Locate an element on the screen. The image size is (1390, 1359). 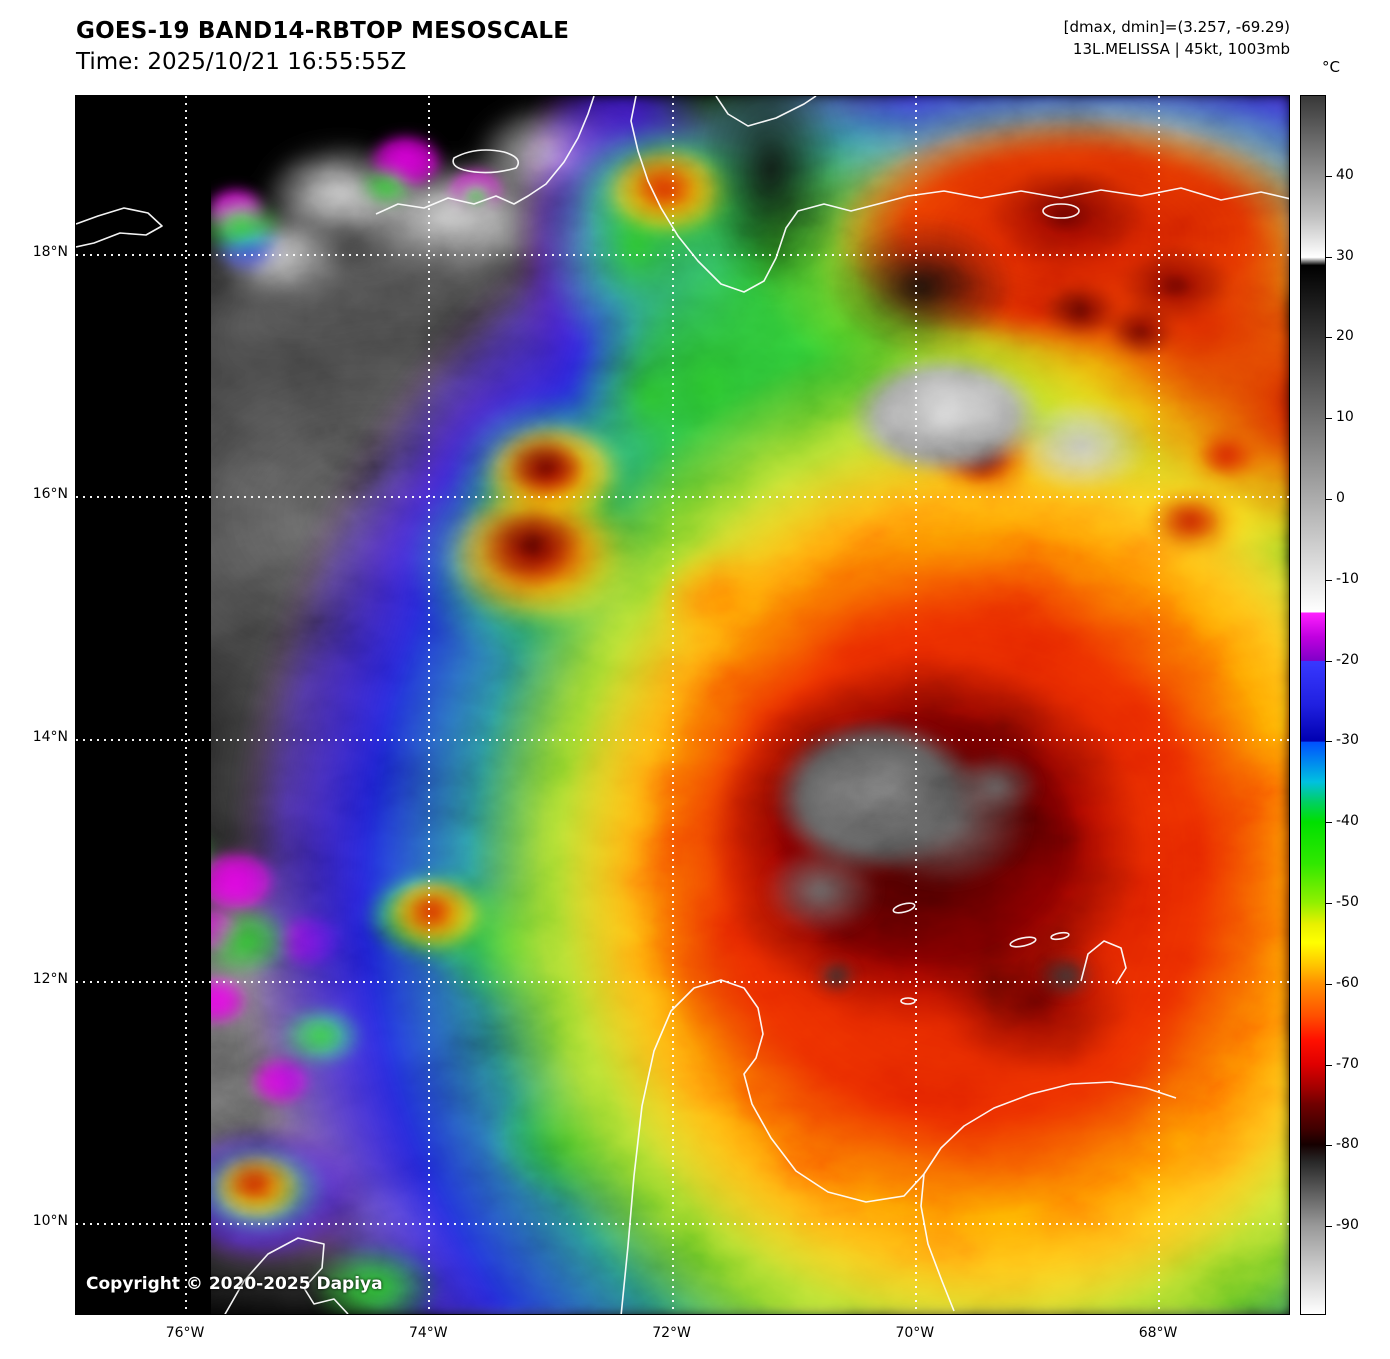
gridline-lat-16n is located at coordinates (682, 497).